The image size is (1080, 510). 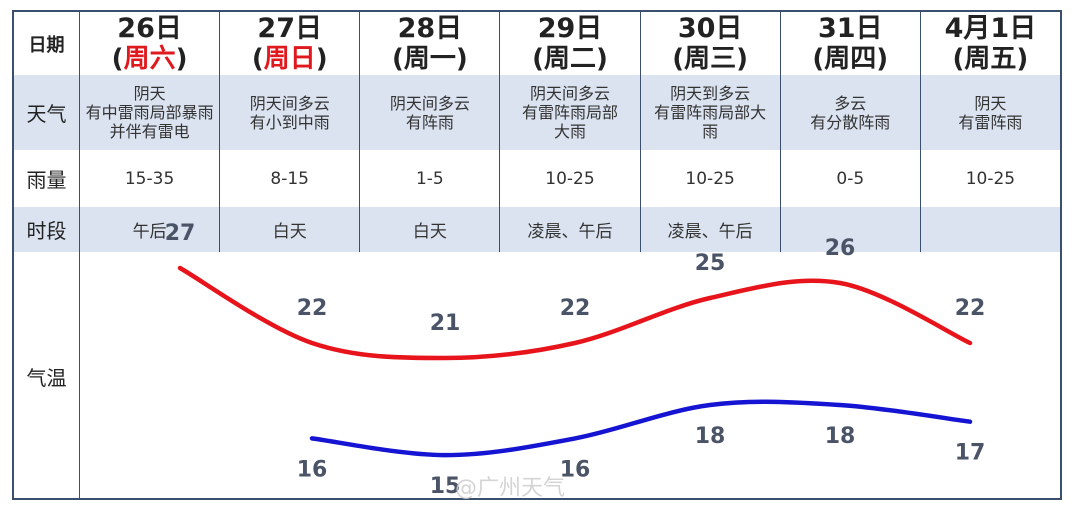 I want to click on weekday-text: (周五), so click(x=990, y=58).